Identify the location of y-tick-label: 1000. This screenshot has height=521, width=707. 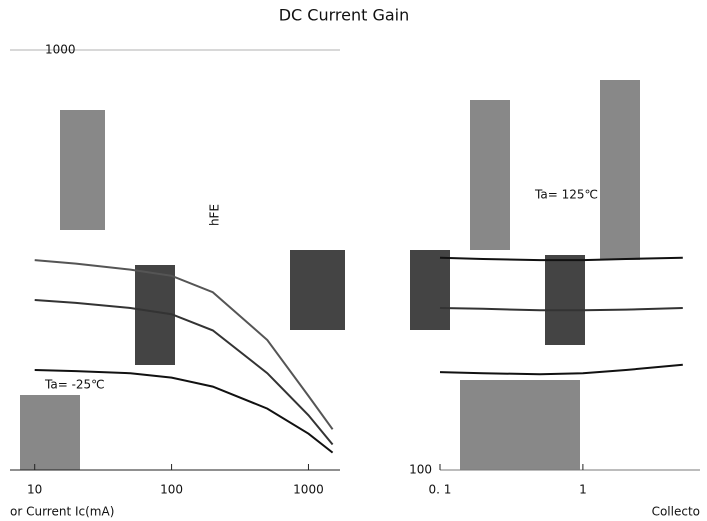
(60, 50).